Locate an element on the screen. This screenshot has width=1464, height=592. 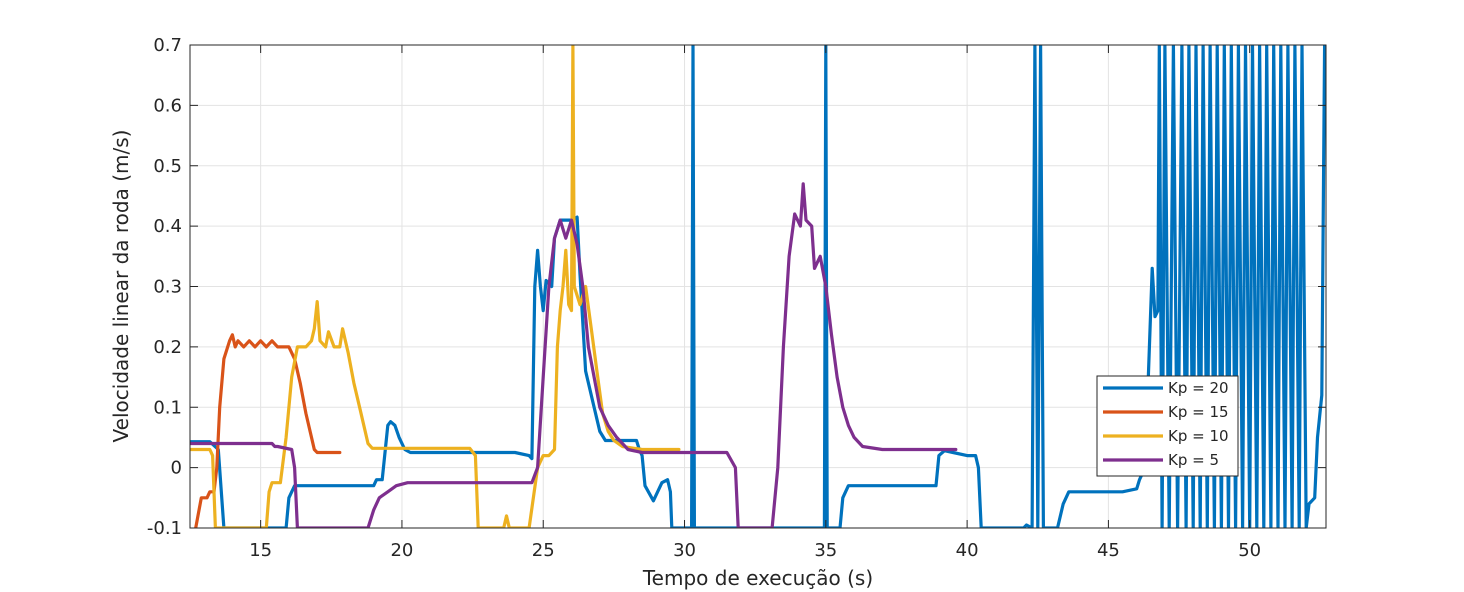
y-tick-label: 0.1 is located at coordinates (167, 407).